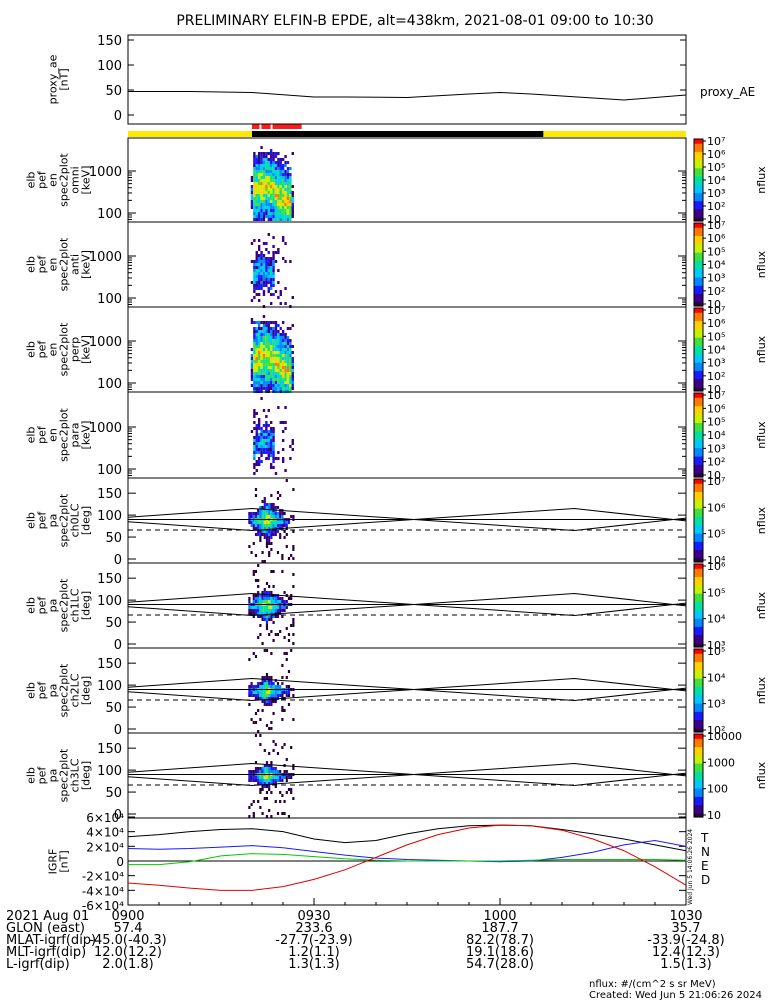 Image resolution: width=775 pixels, height=1004 pixels. Describe the element at coordinates (716, 395) in the screenshot. I see `colorbar-tick-label: 10⁷` at that location.